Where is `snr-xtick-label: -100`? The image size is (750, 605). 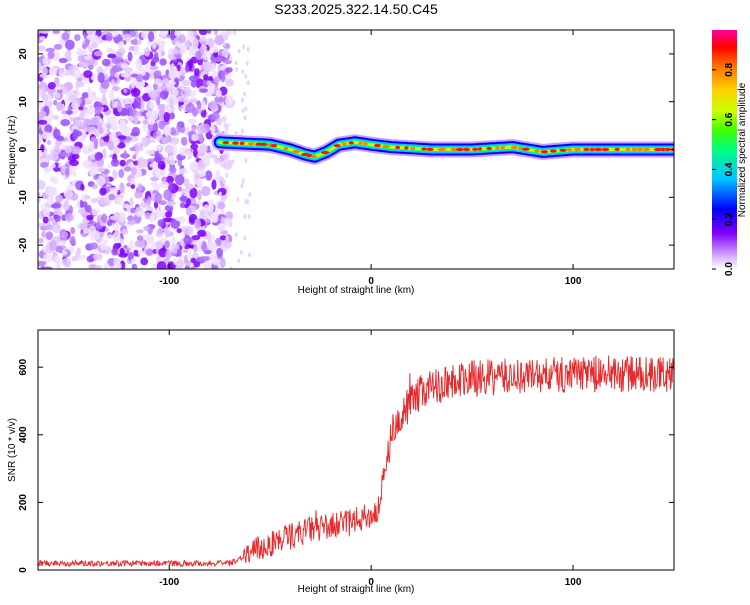
snr-xtick-label: -100 is located at coordinates (169, 582).